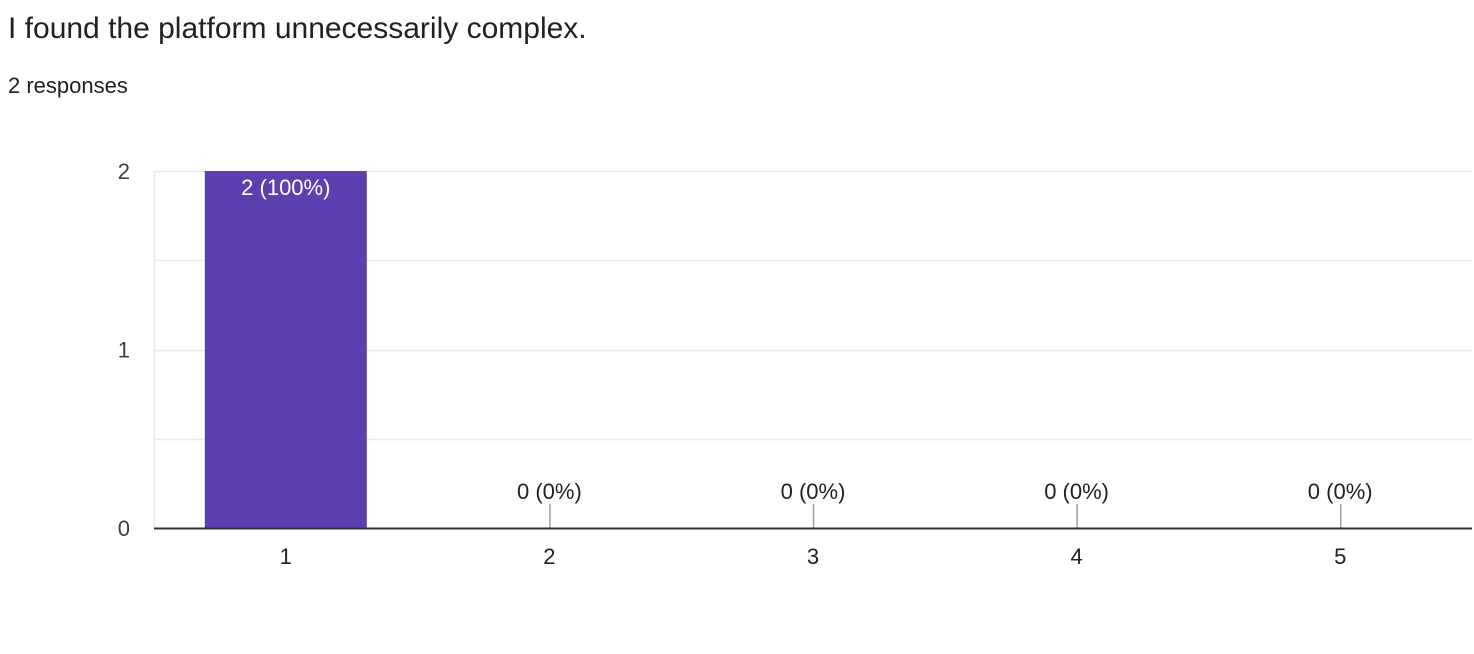  I want to click on x-tick-label: 4, so click(1076, 556).